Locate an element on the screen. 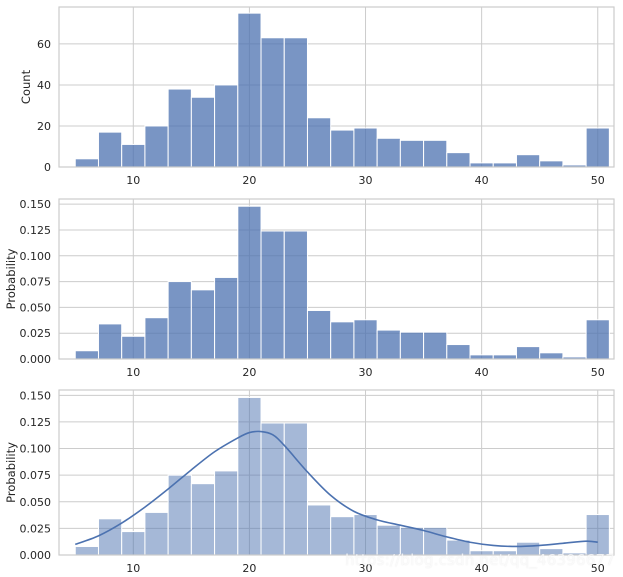 Image resolution: width=623 pixels, height=577 pixels. y-tick-label: 20 is located at coordinates (44, 126).